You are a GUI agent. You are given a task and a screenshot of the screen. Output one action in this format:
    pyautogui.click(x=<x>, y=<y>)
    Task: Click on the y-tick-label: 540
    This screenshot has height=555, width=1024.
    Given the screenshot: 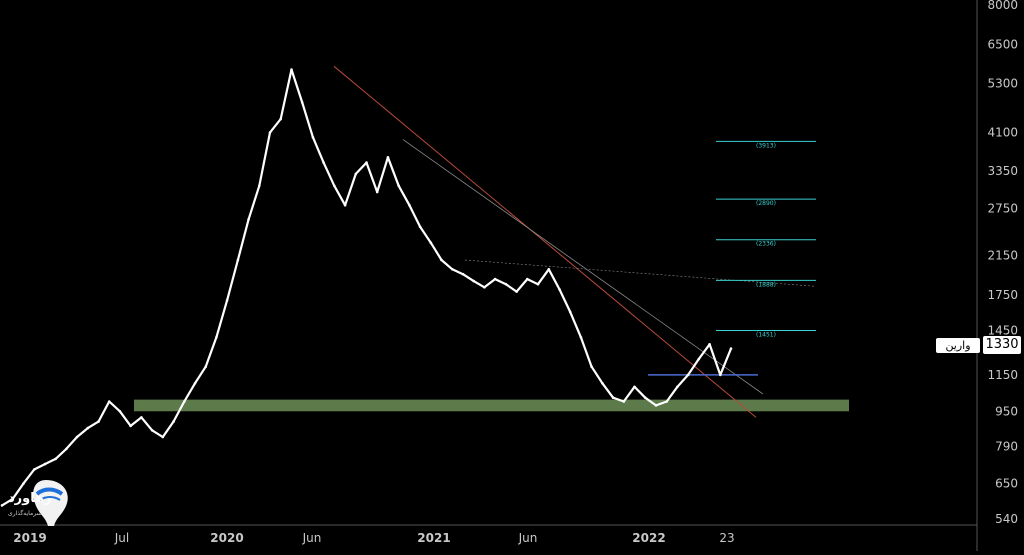 What is the action you would take?
    pyautogui.click(x=1006, y=519)
    